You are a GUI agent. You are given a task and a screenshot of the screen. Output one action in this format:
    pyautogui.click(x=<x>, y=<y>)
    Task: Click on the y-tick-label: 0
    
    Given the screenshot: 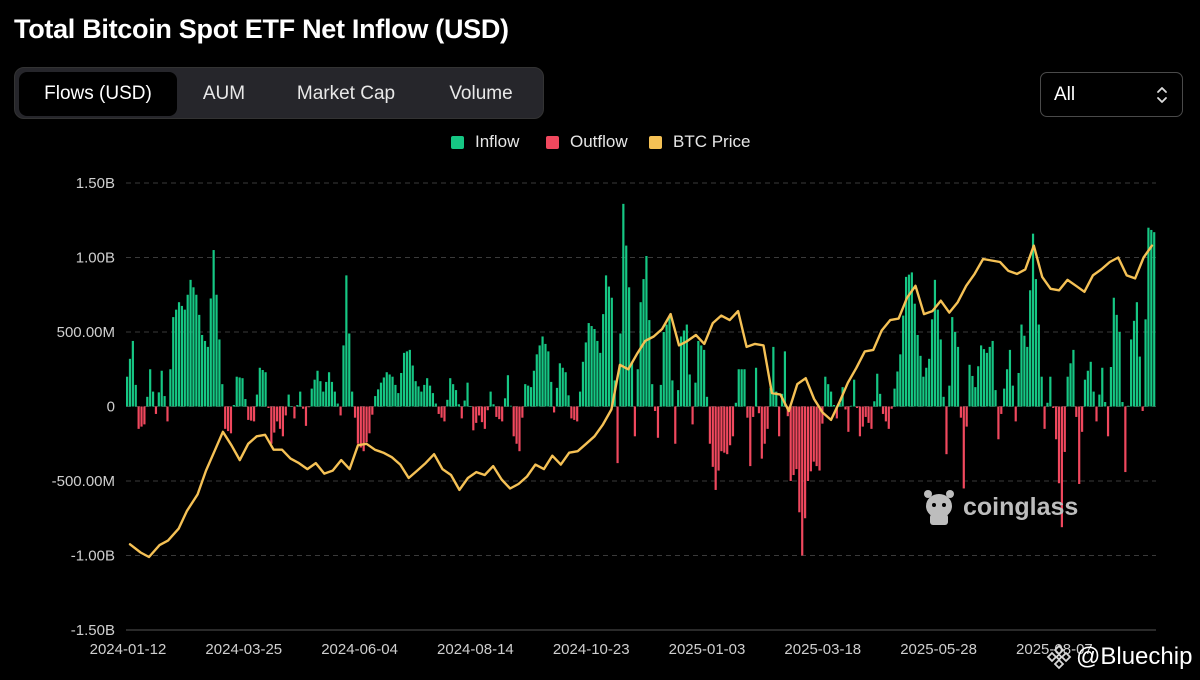 What is the action you would take?
    pyautogui.click(x=111, y=407)
    